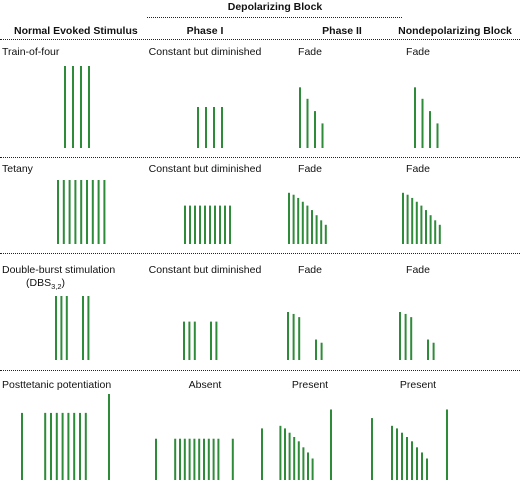  What do you see at coordinates (342, 31) in the screenshot?
I see `header-phase-2: Phase II` at bounding box center [342, 31].